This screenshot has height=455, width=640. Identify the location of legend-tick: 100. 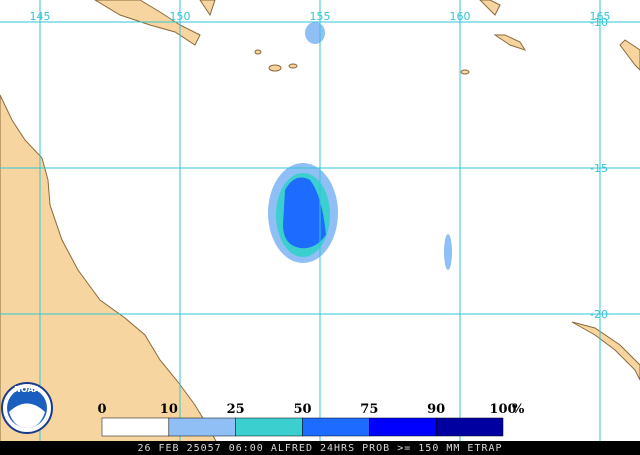
(502, 409).